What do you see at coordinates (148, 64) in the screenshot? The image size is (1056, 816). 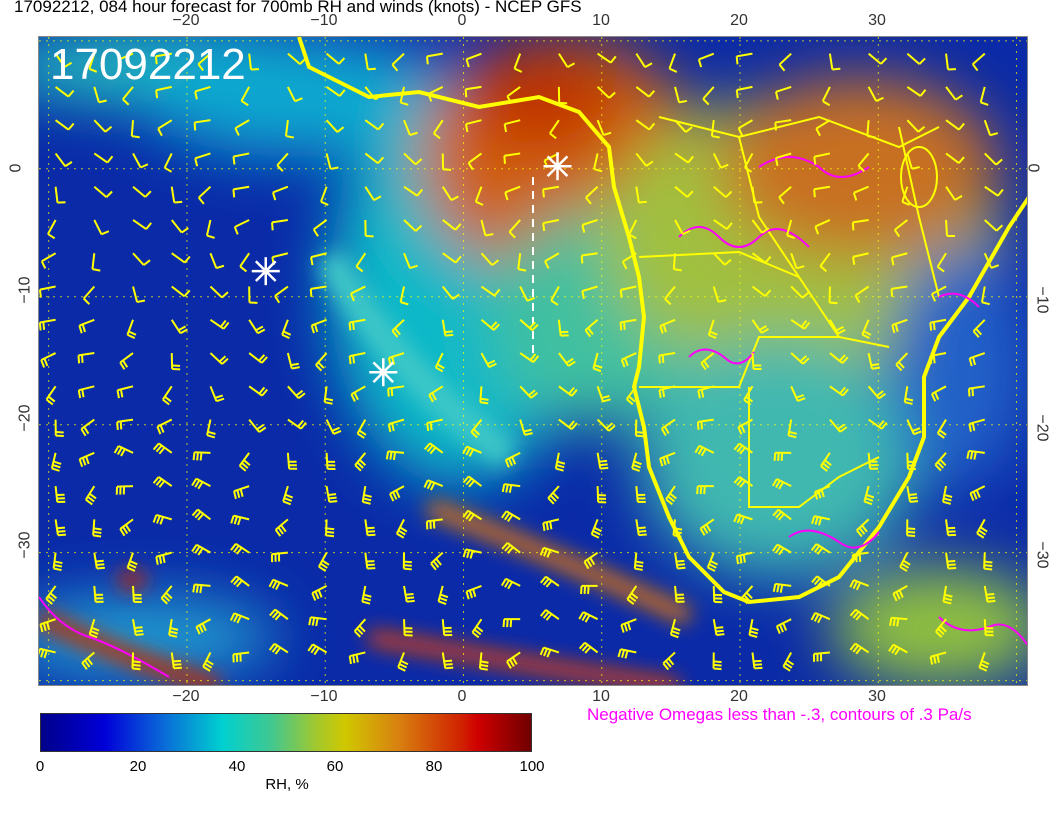 I see `date-stamp: 17092212` at bounding box center [148, 64].